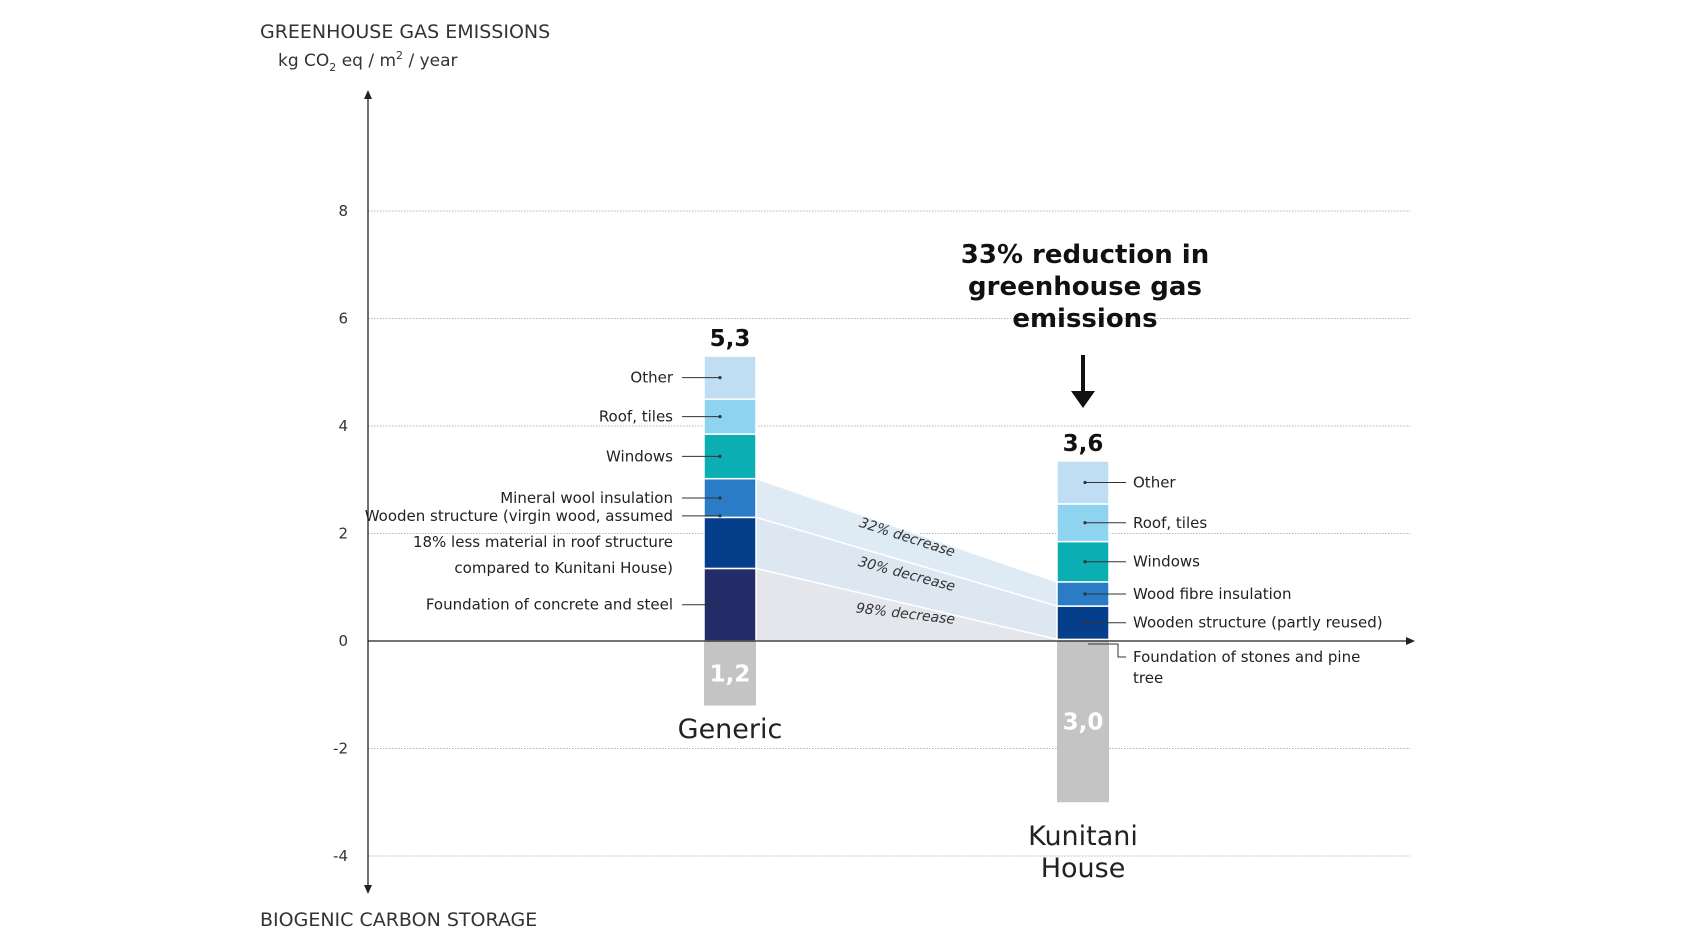  Describe the element at coordinates (340, 856) in the screenshot. I see `y-tick-label: -4` at that location.